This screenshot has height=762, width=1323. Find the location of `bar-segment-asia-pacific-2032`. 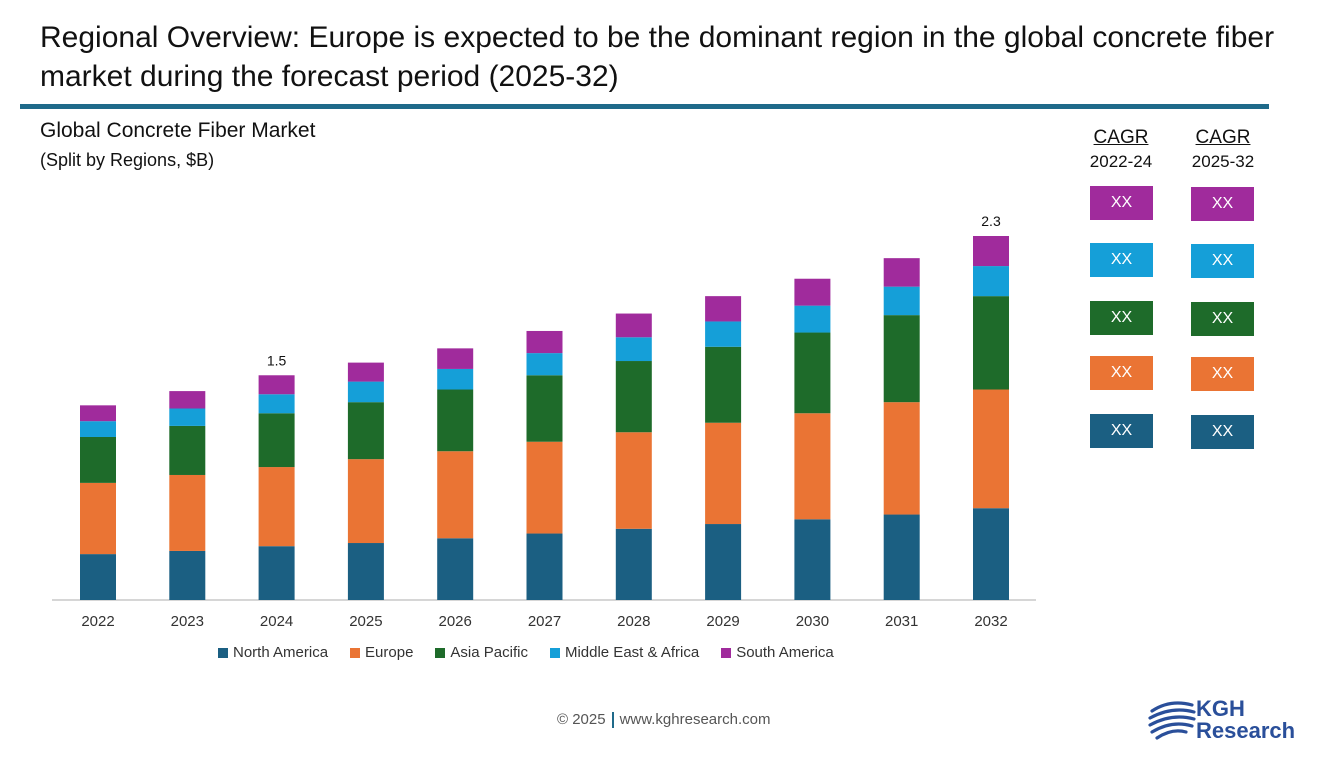

bar-segment-asia-pacific-2032 is located at coordinates (991, 343).